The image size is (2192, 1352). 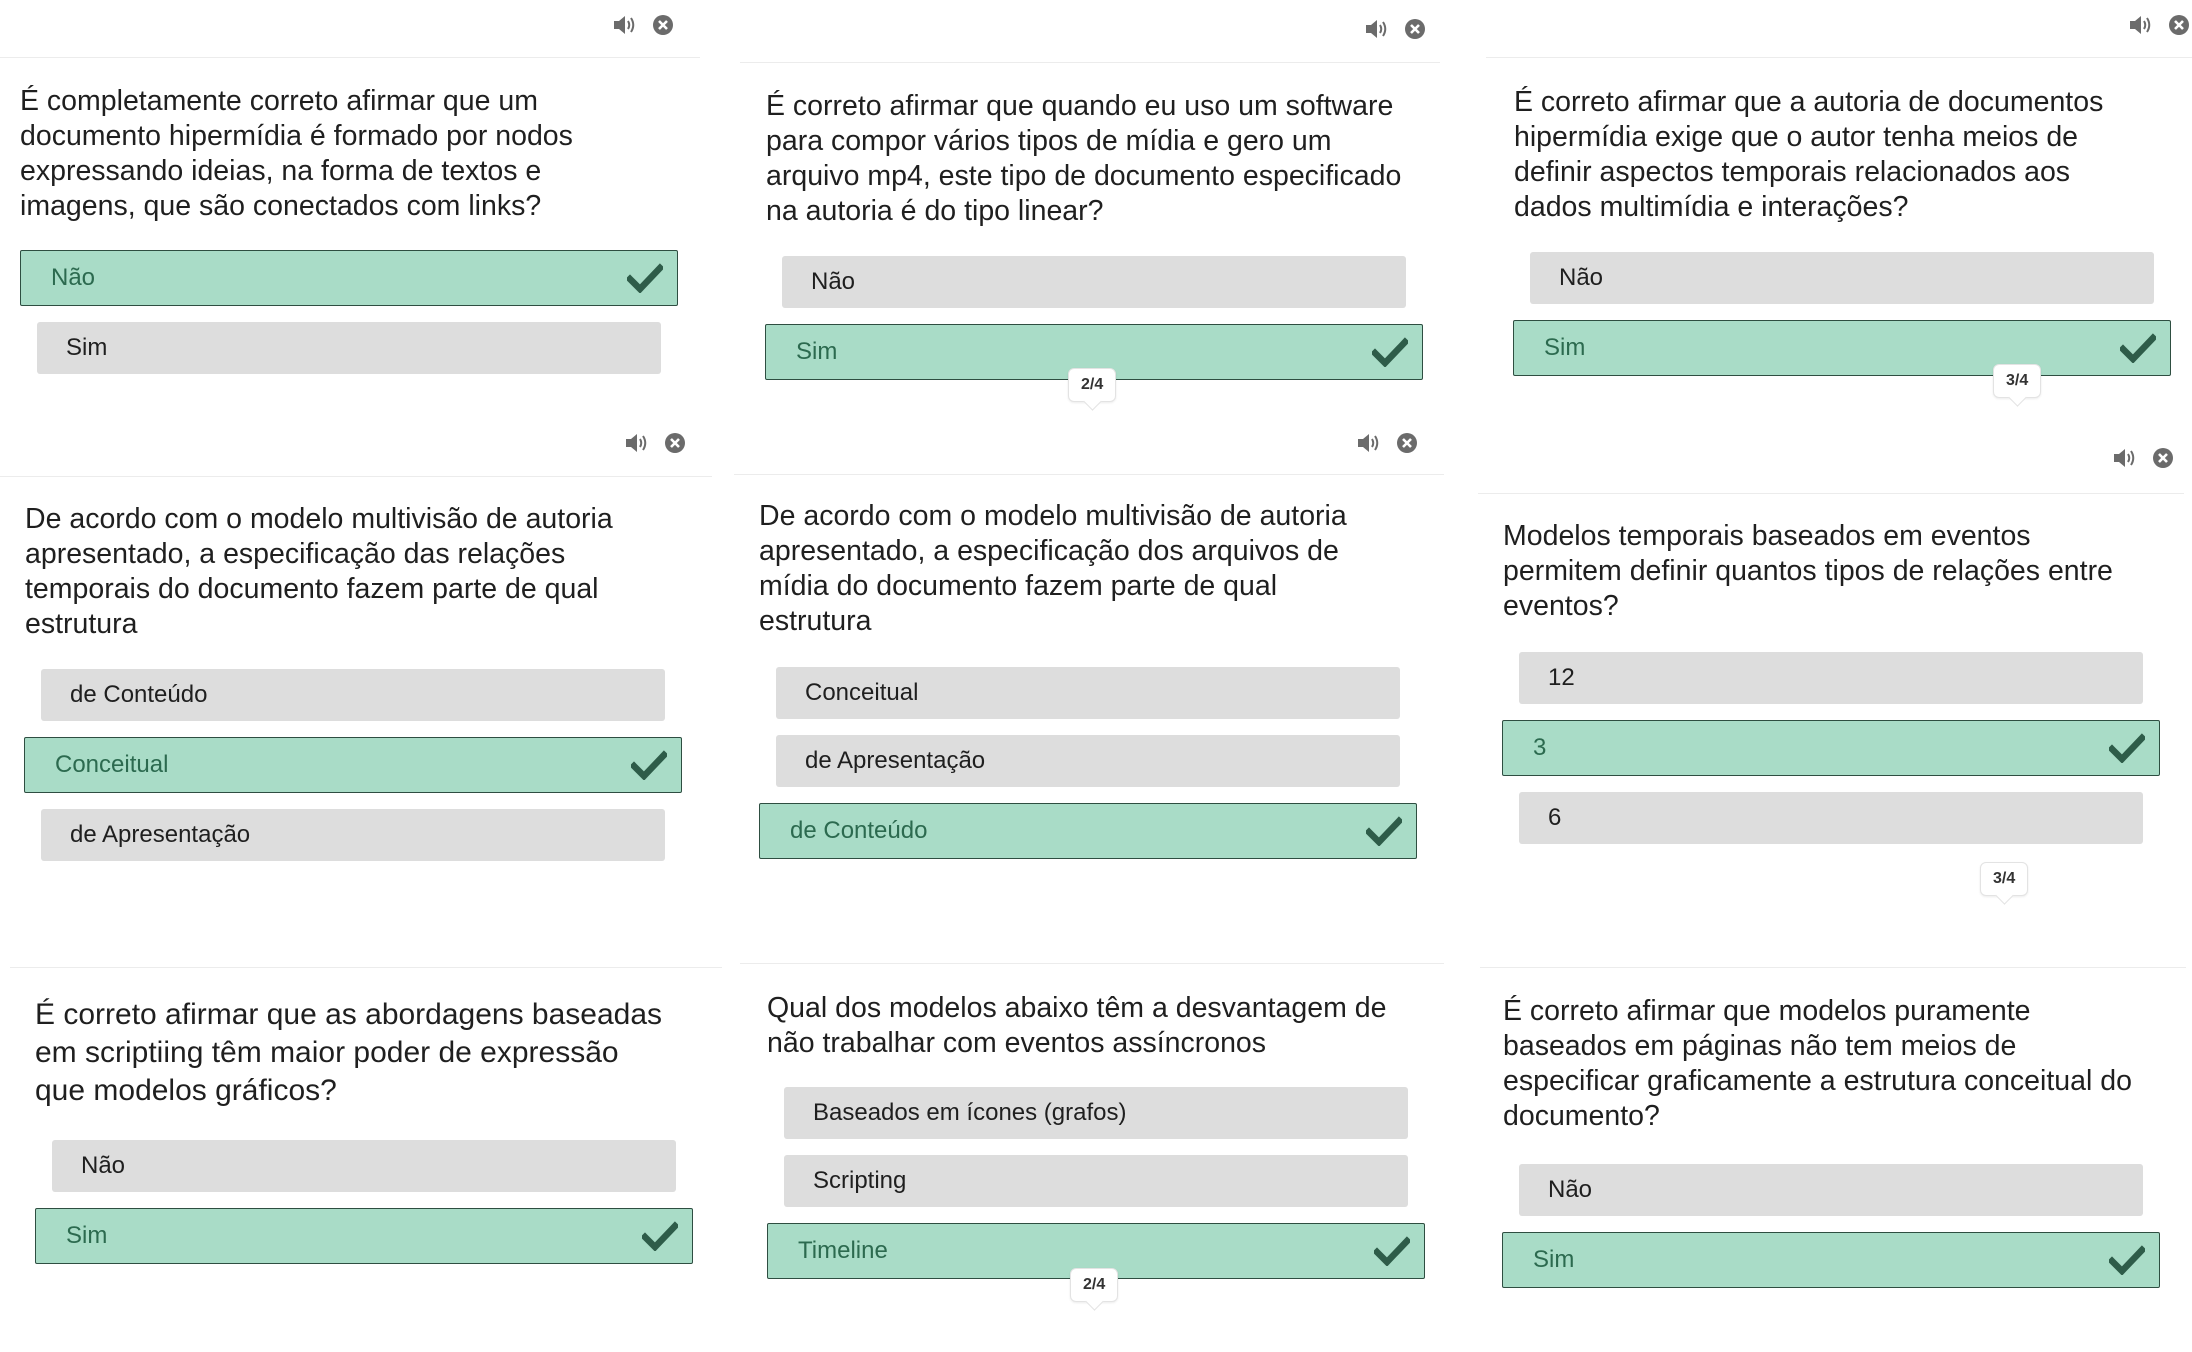 What do you see at coordinates (1831, 748) in the screenshot?
I see `answer-option-correct: 3` at bounding box center [1831, 748].